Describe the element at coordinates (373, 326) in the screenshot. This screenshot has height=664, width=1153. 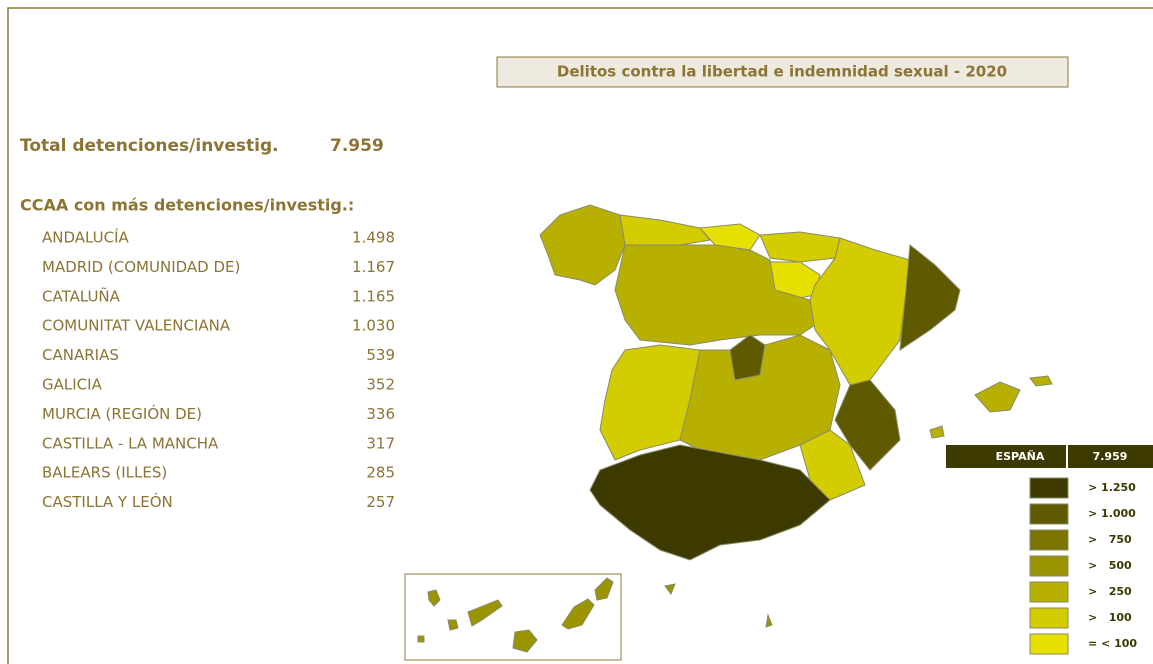
I see `region-value: 1.030` at that location.